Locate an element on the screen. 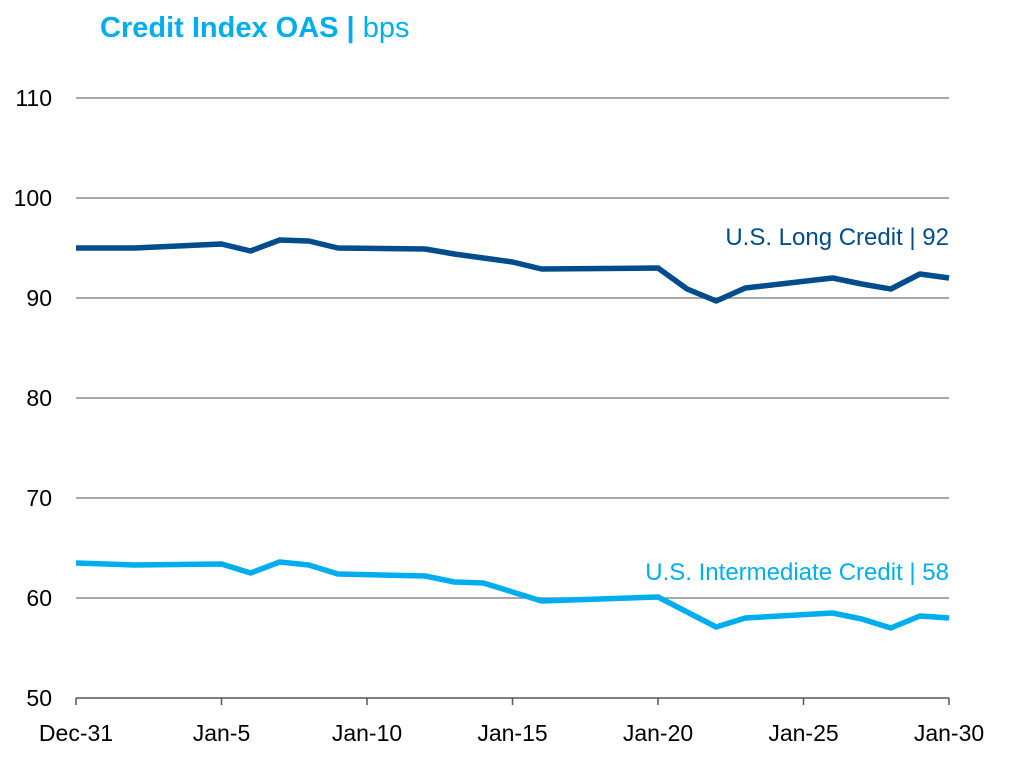  chart-title-main: Credit Index OAS | is located at coordinates (227, 28).